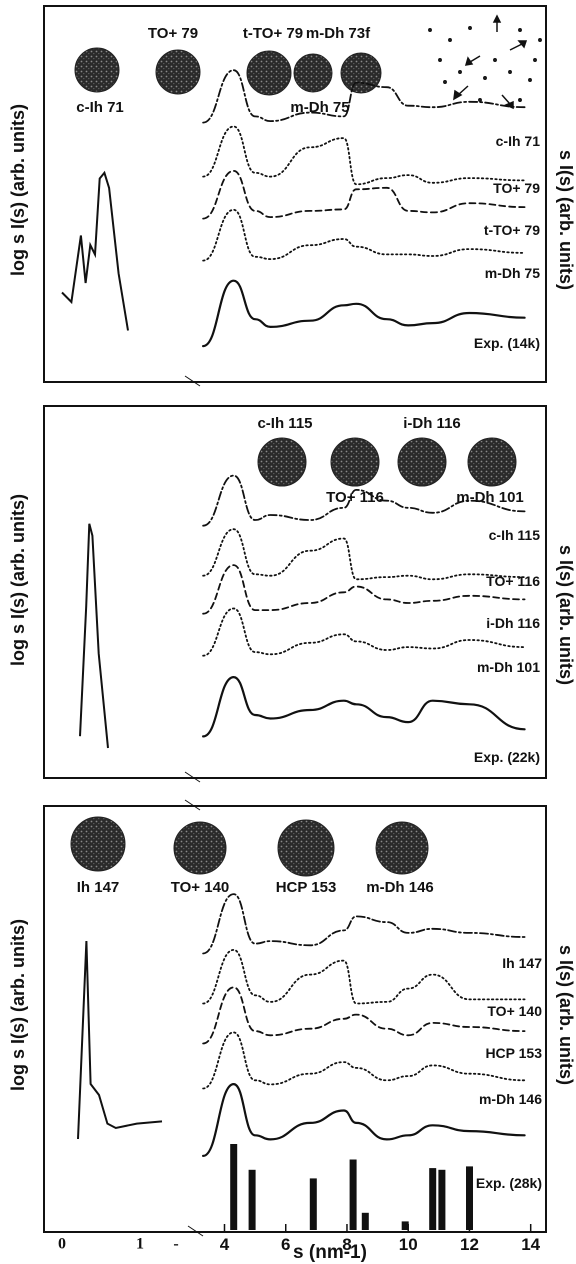 Image resolution: width=576 pixels, height=1264 pixels. Describe the element at coordinates (100, 107) in the screenshot. I see `cluster-label-c-ih-71: c-Ih 71` at that location.